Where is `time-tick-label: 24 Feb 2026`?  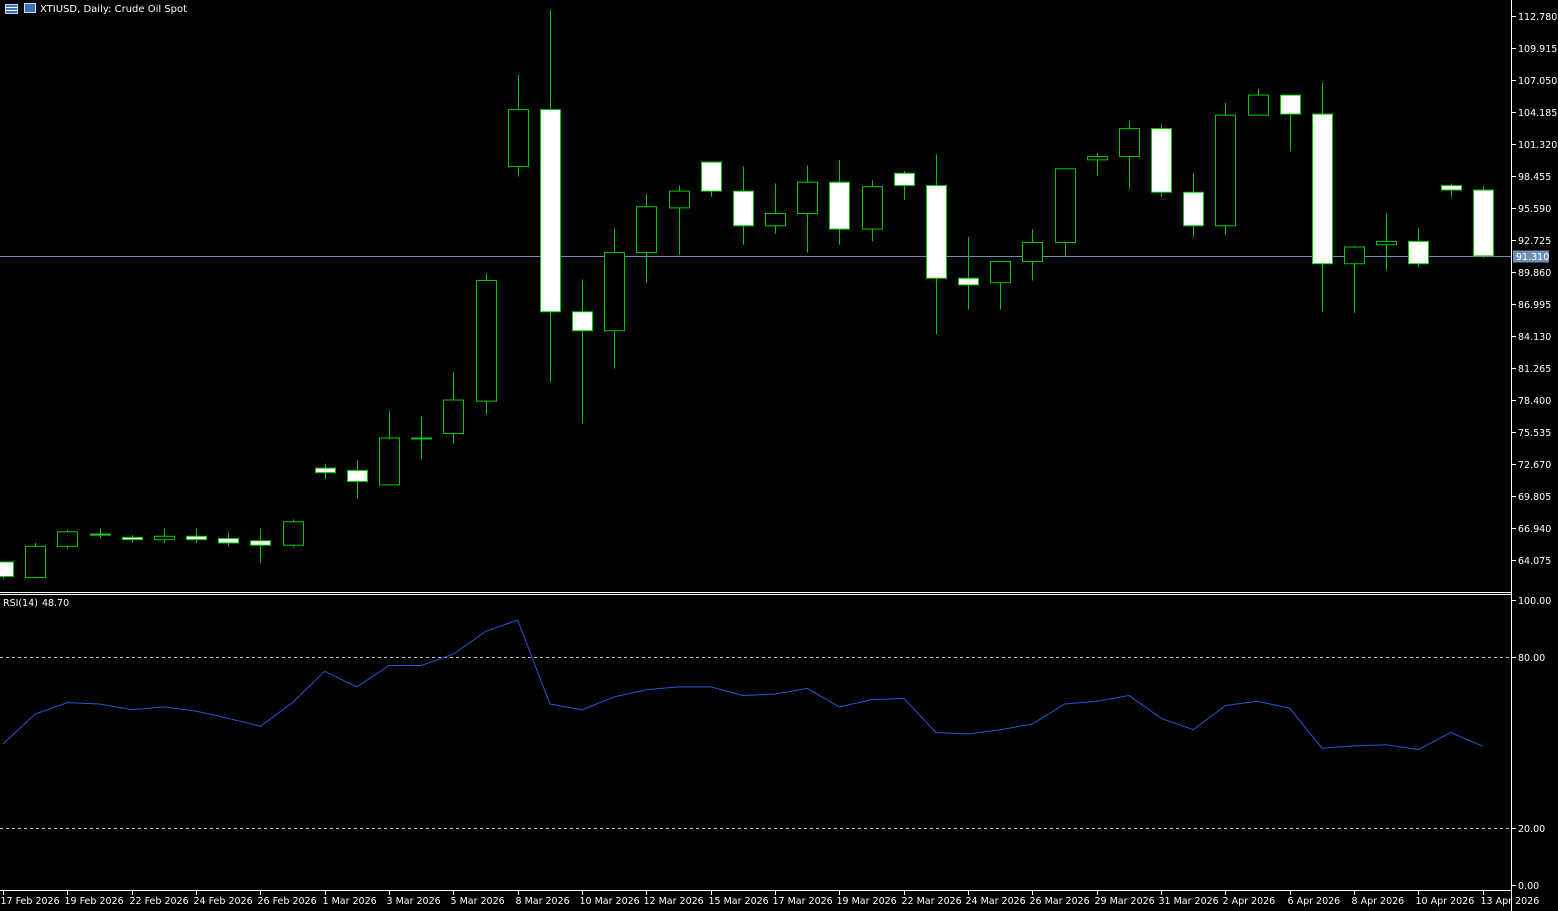 time-tick-label: 24 Feb 2026 is located at coordinates (223, 901).